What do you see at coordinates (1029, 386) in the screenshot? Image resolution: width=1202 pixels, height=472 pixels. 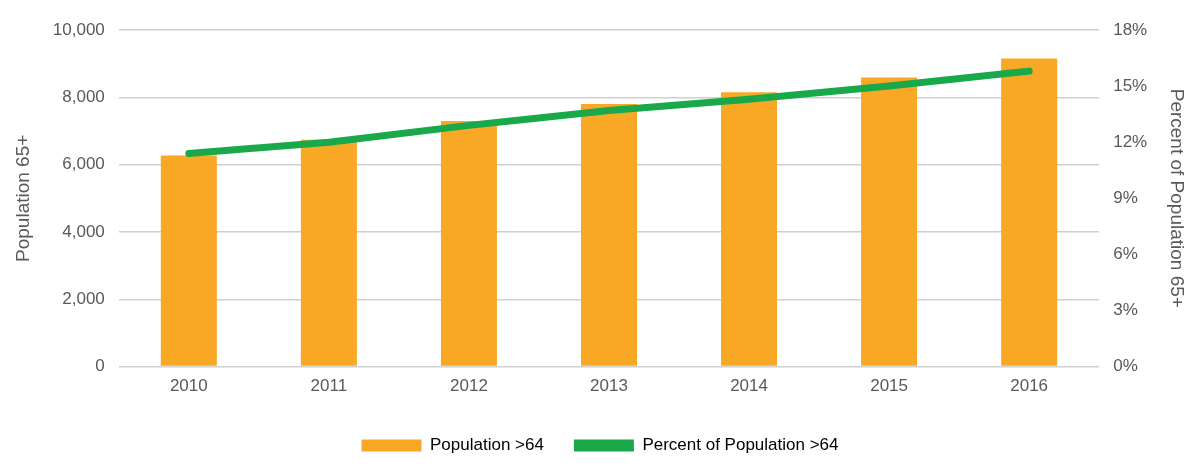 I see `x-tick-label: 2016` at bounding box center [1029, 386].